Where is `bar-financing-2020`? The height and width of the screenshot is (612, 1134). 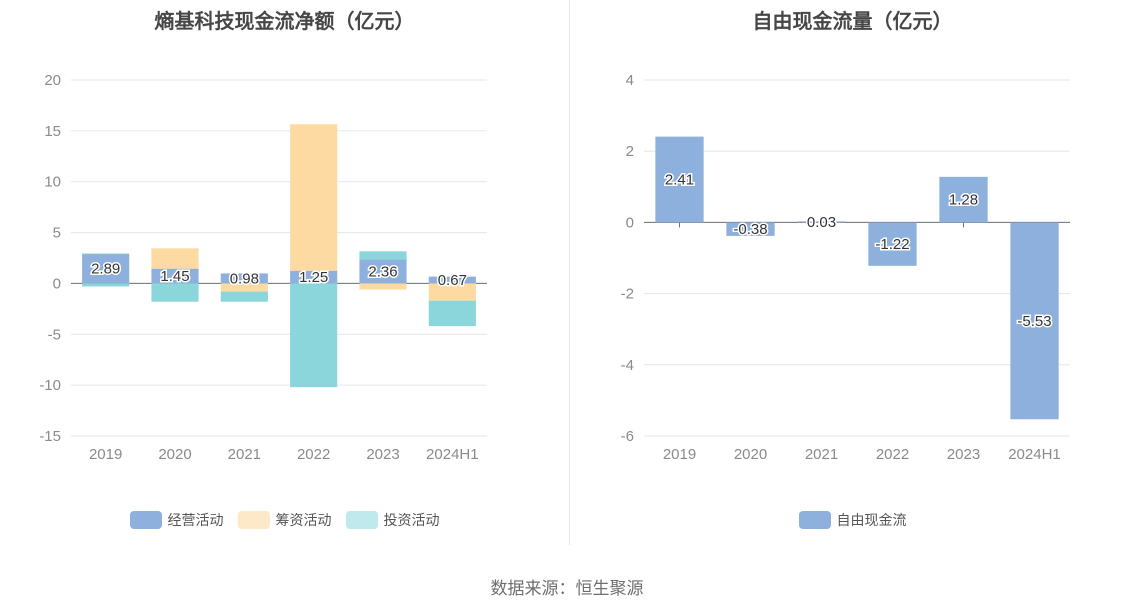
bar-financing-2020 is located at coordinates (175, 258).